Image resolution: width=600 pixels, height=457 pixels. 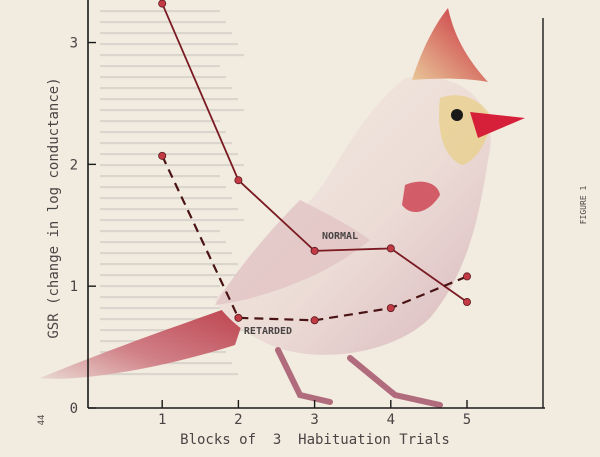 I want to click on bird-beak, so click(x=497, y=125).